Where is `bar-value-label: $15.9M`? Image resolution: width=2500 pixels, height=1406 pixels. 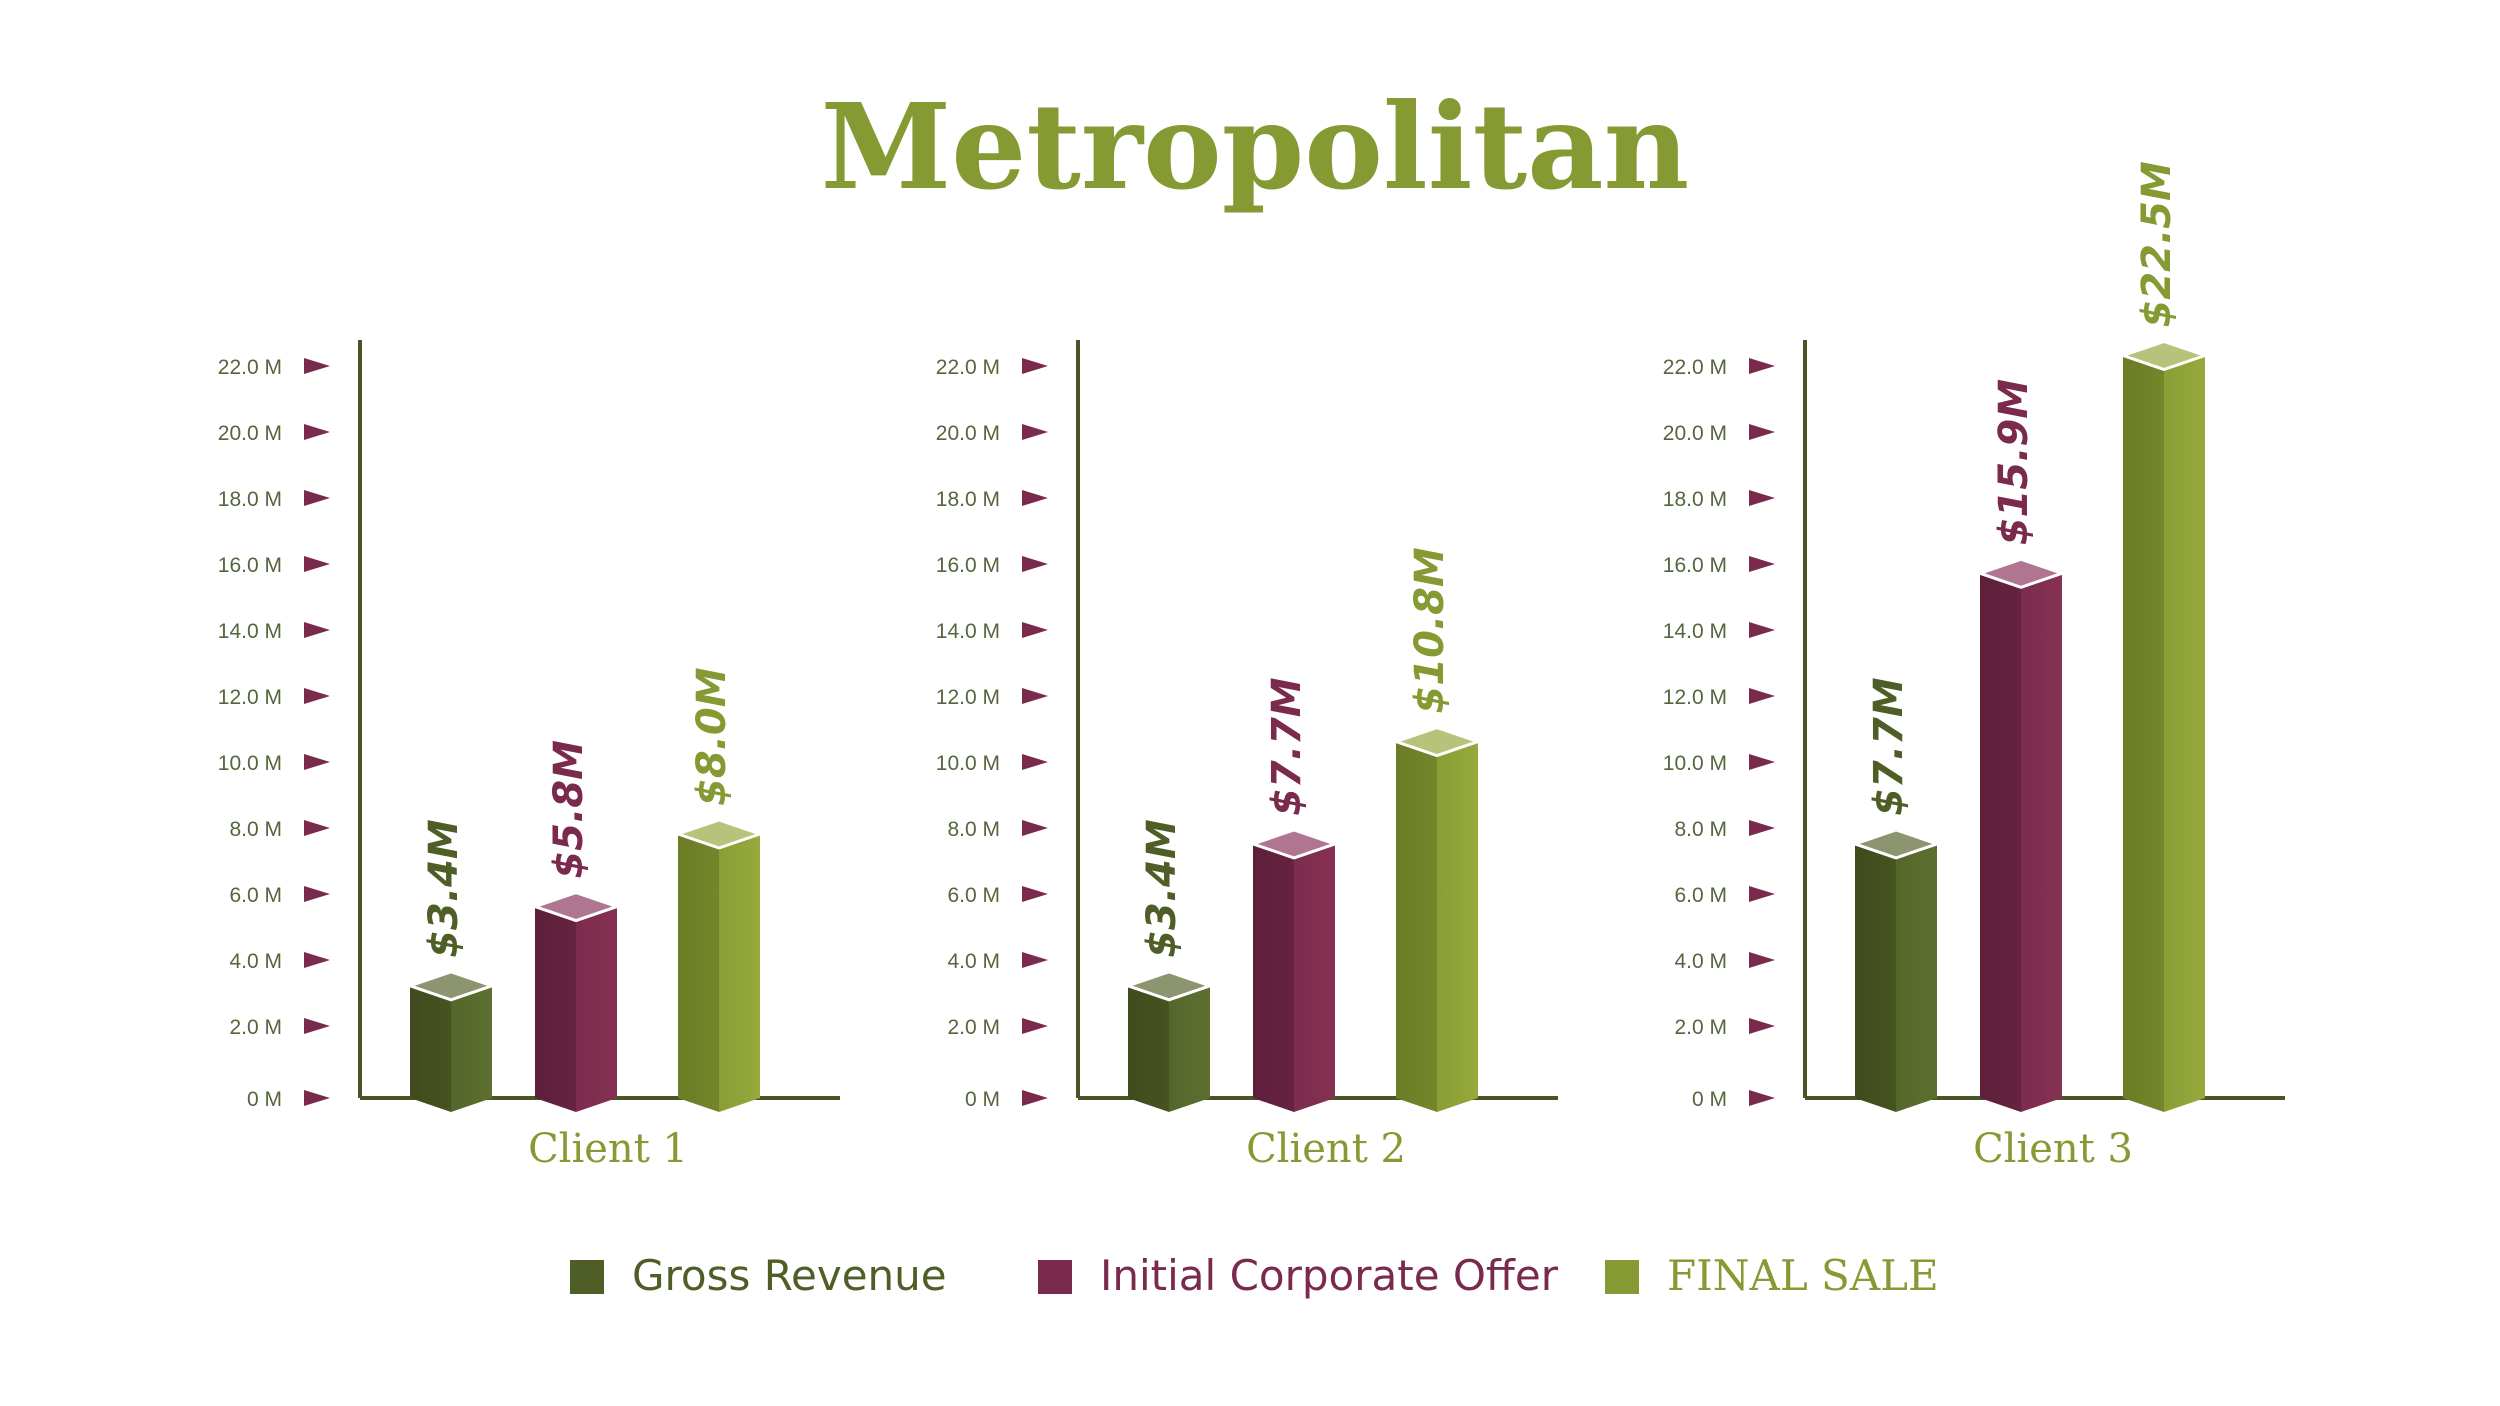 bar-value-label: $15.9M is located at coordinates (2014, 462).